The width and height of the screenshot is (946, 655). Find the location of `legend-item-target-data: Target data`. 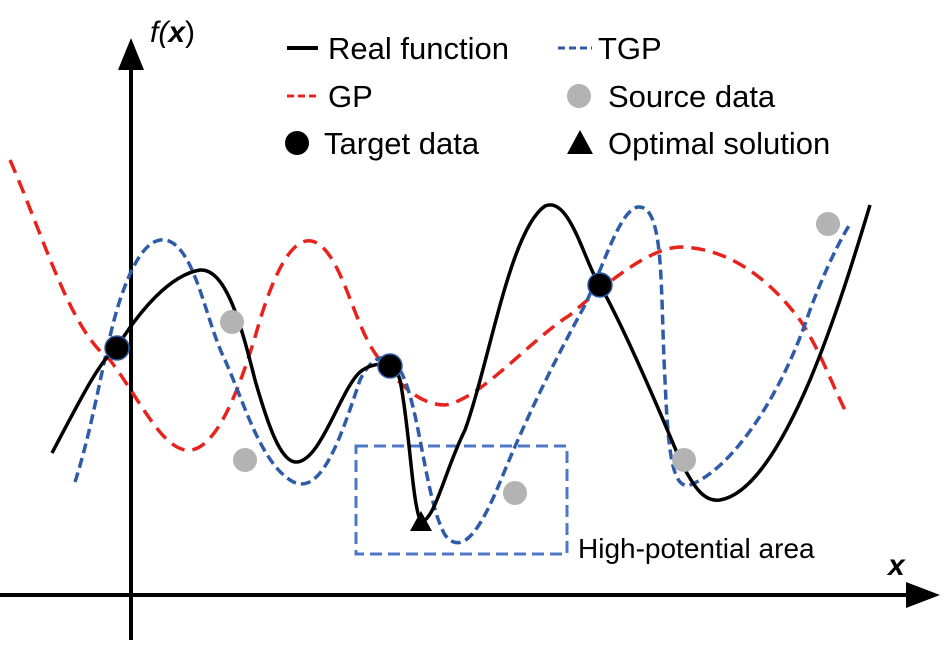

legend-item-target-data: Target data is located at coordinates (382, 143).